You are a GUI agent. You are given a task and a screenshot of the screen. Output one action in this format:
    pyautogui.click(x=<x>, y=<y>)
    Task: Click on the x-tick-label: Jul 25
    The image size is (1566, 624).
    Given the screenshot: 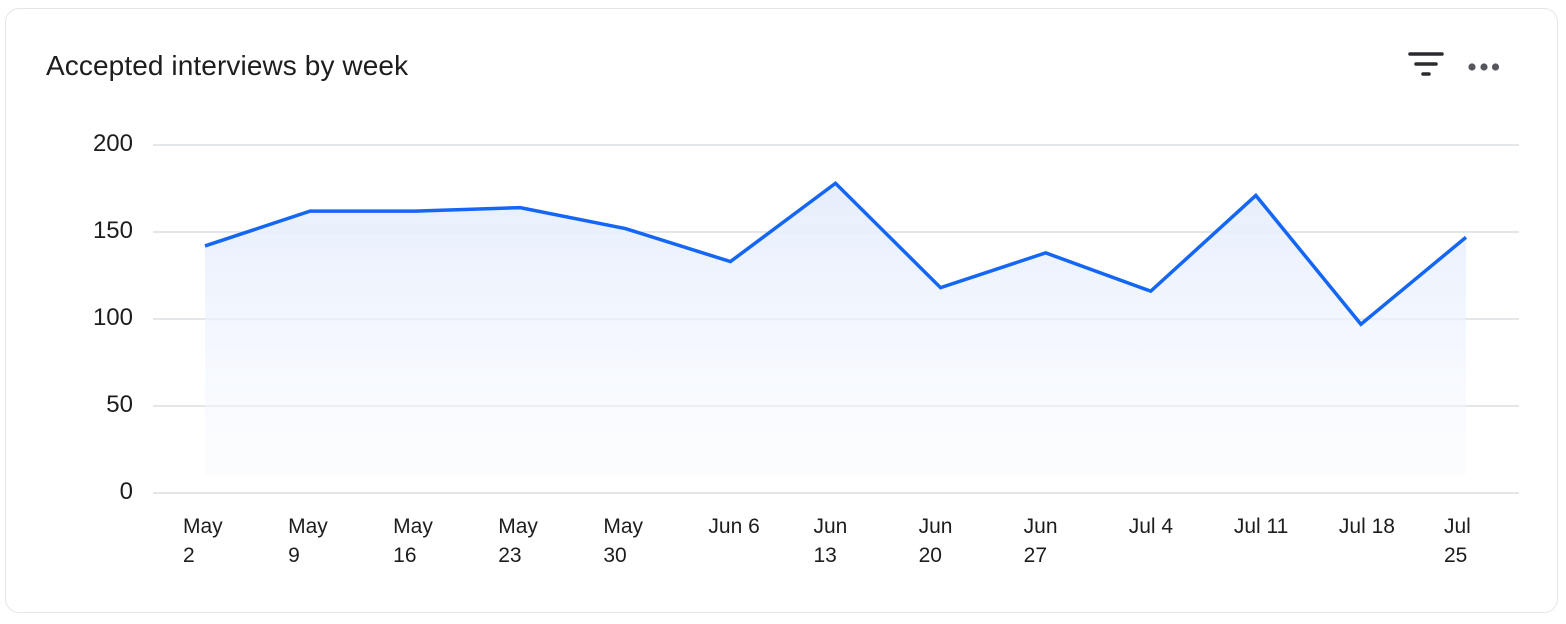 What is the action you would take?
    pyautogui.click(x=1457, y=541)
    